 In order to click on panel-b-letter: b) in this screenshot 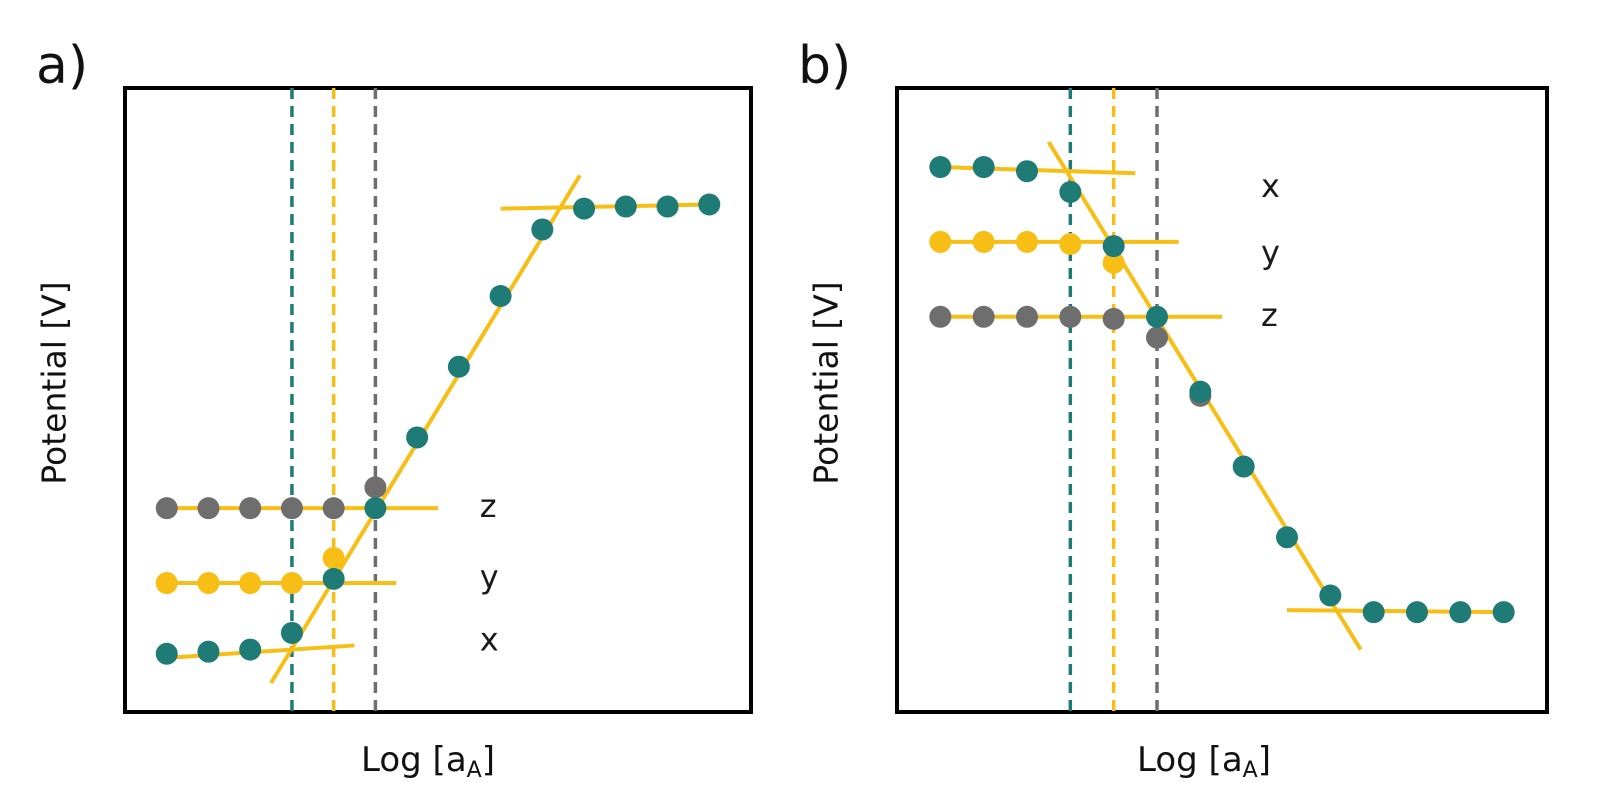, I will do `click(825, 66)`.